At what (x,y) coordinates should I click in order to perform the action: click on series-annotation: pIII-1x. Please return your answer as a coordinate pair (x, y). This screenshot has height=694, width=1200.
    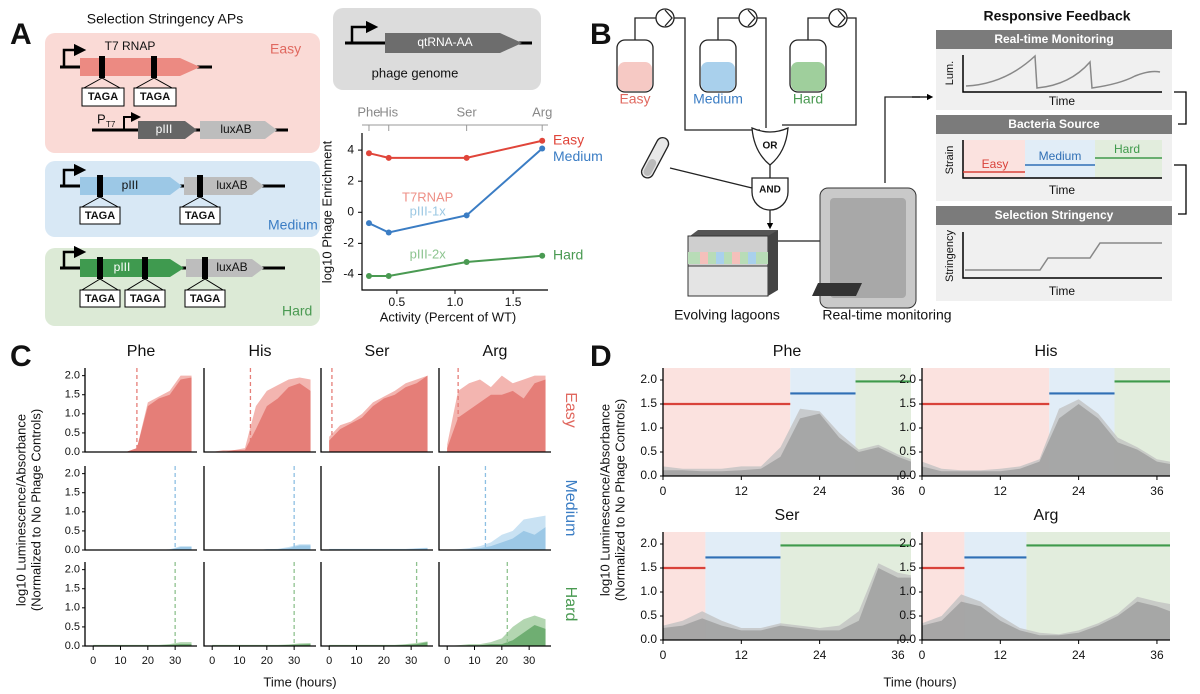
    Looking at the image, I should click on (428, 210).